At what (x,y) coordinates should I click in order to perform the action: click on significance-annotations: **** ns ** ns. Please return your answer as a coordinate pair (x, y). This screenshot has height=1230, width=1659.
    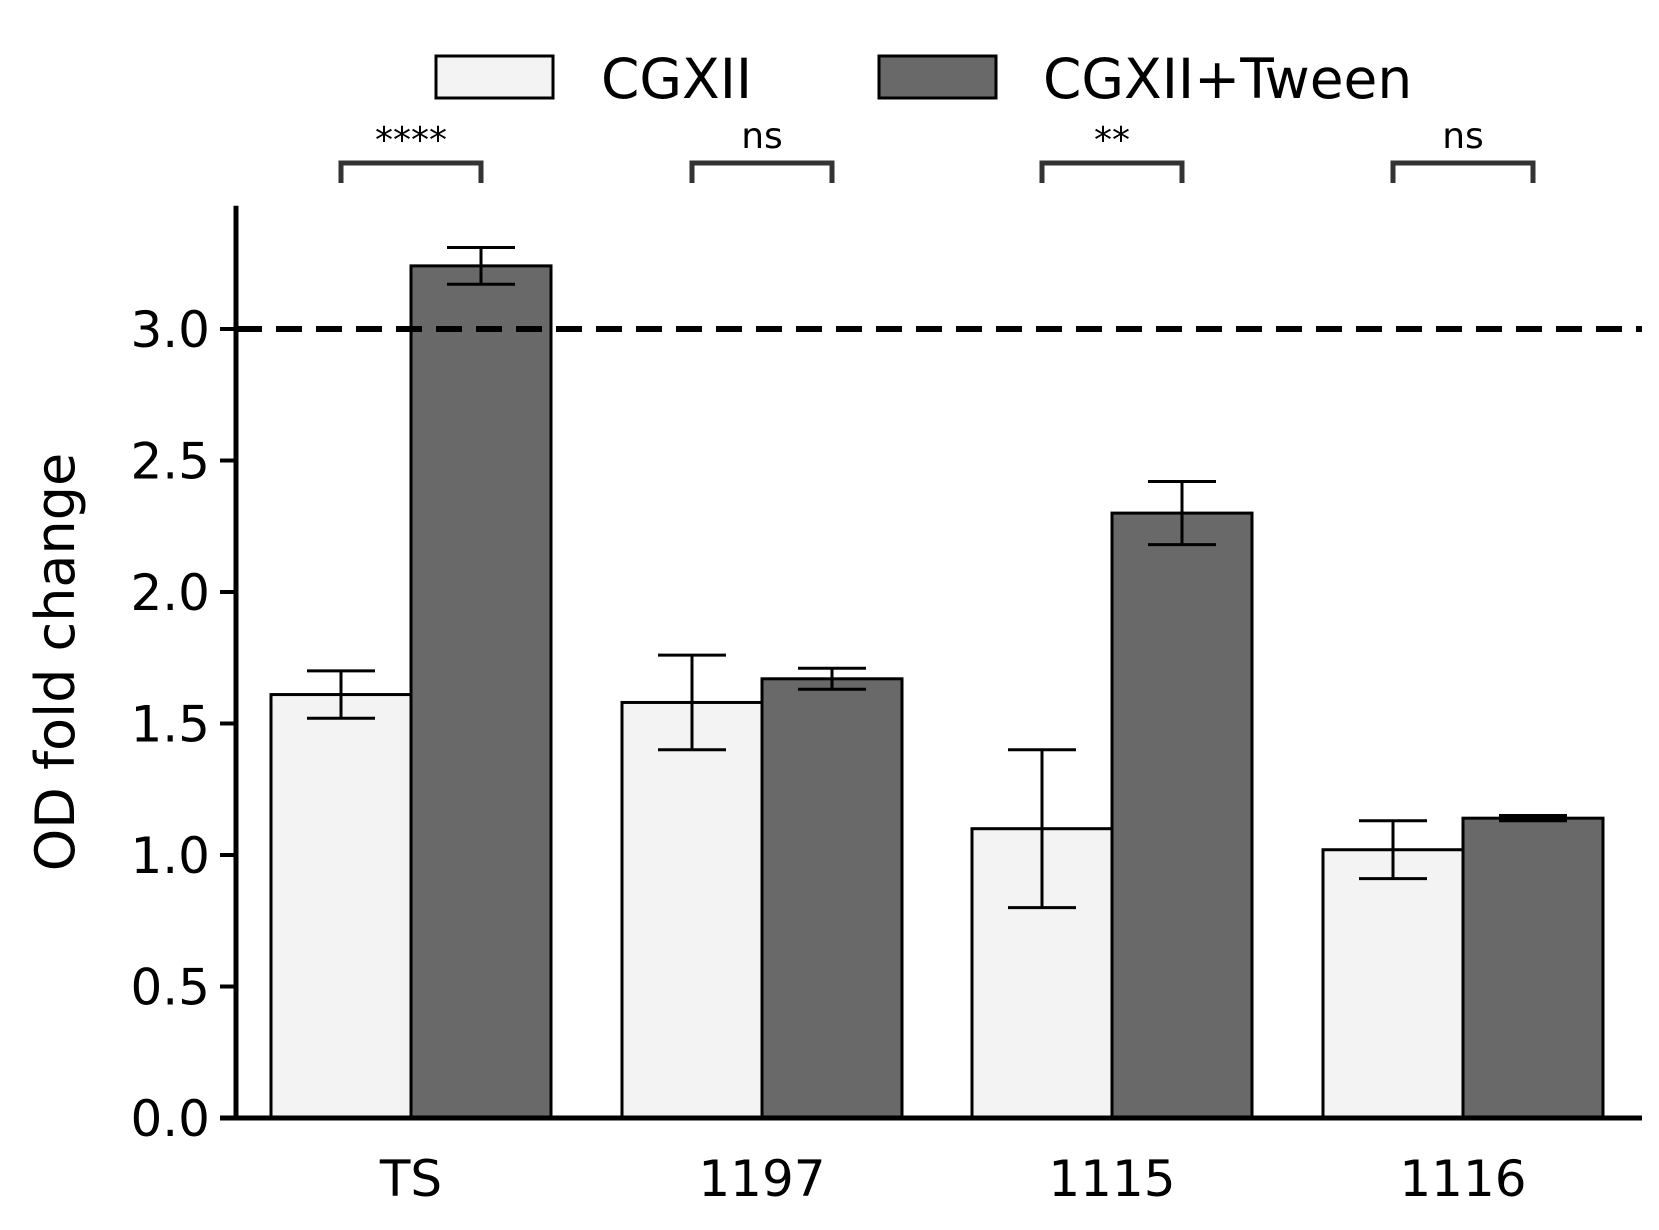
    Looking at the image, I should click on (937, 149).